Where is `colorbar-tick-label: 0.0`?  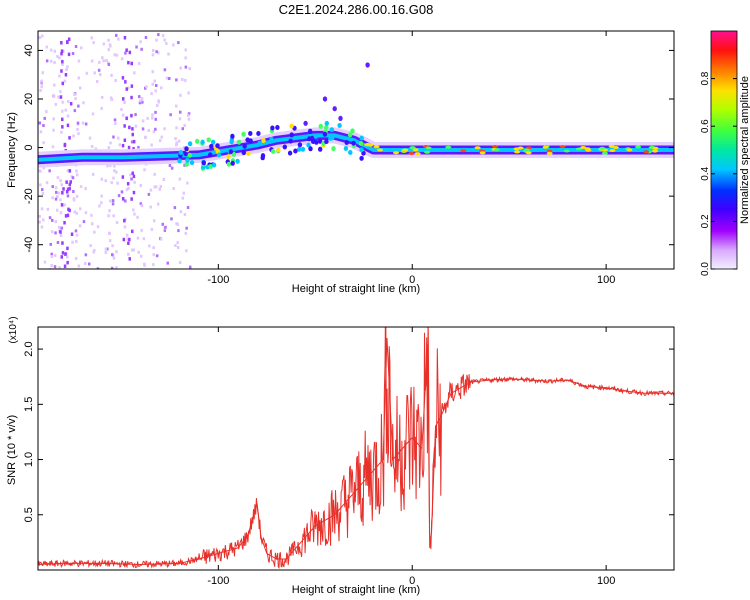
colorbar-tick-label: 0.0 is located at coordinates (705, 269).